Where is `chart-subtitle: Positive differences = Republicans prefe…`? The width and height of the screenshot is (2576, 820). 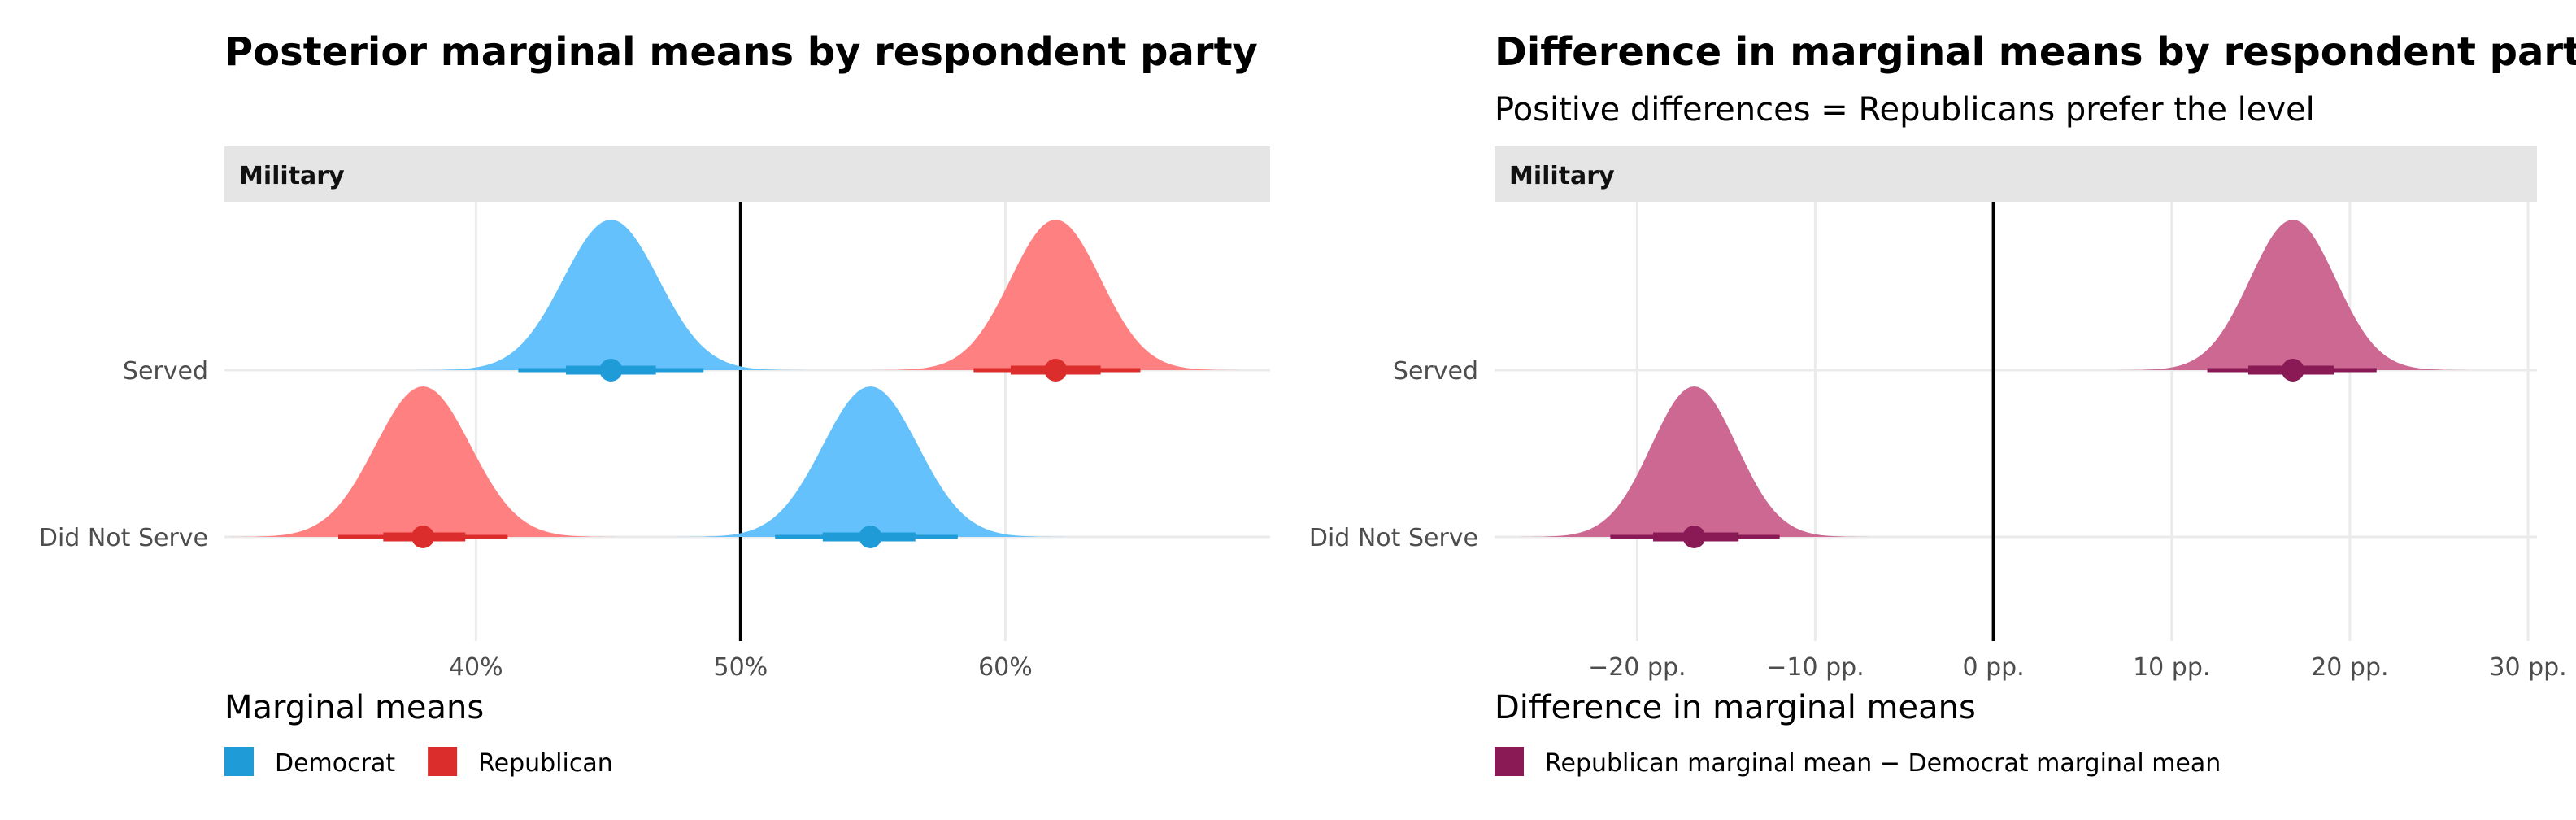 chart-subtitle: Positive differences = Republicans prefe… is located at coordinates (1905, 110).